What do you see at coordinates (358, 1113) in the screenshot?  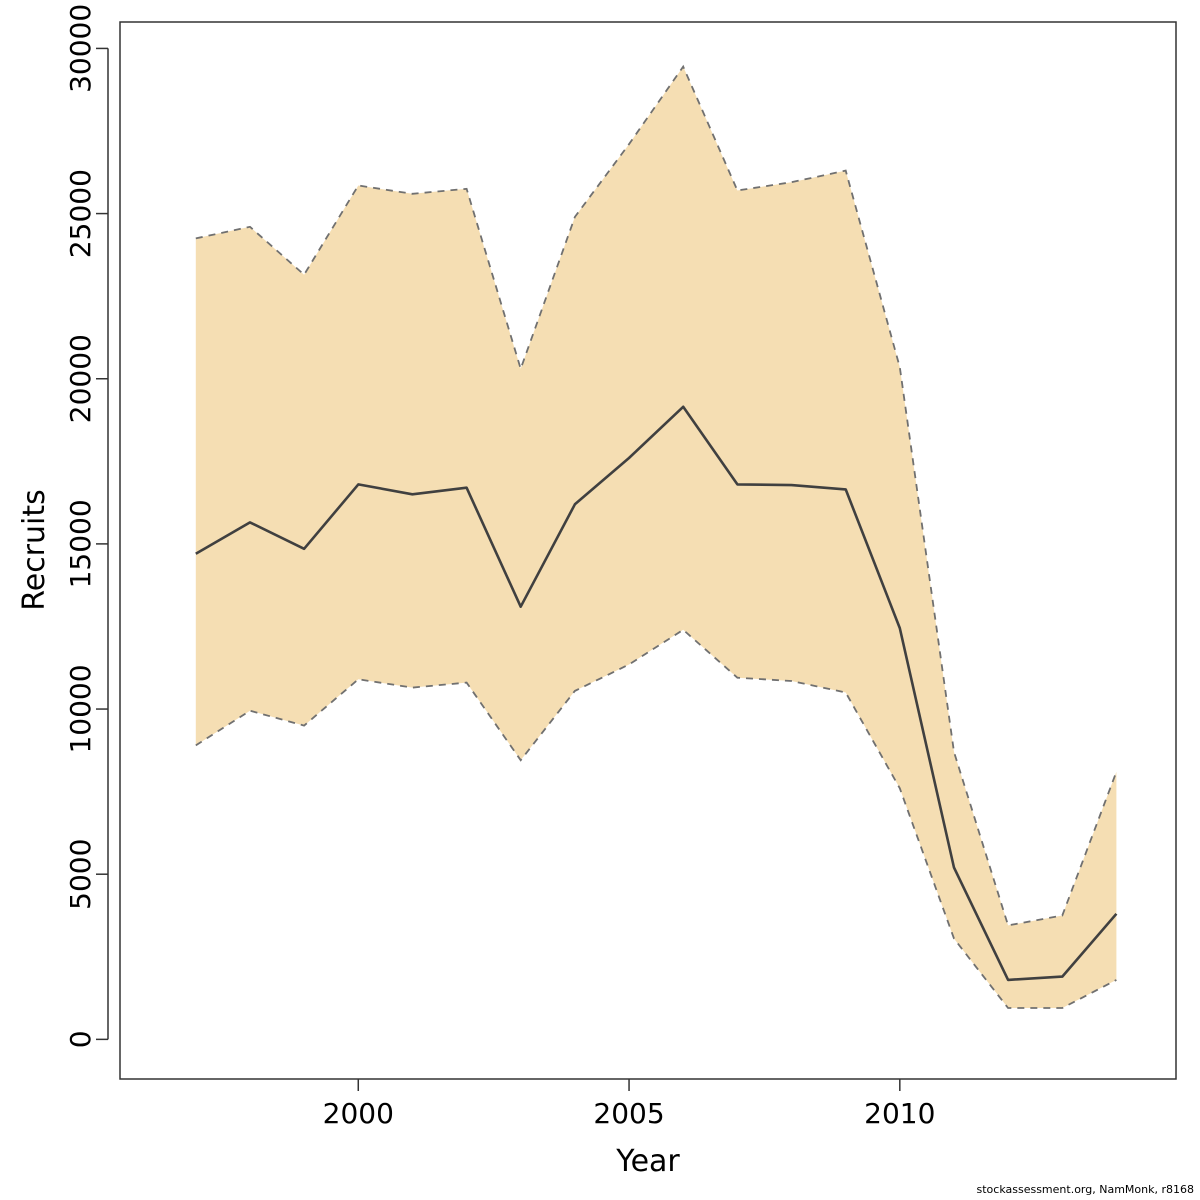 I see `x-tick-label: 2000` at bounding box center [358, 1113].